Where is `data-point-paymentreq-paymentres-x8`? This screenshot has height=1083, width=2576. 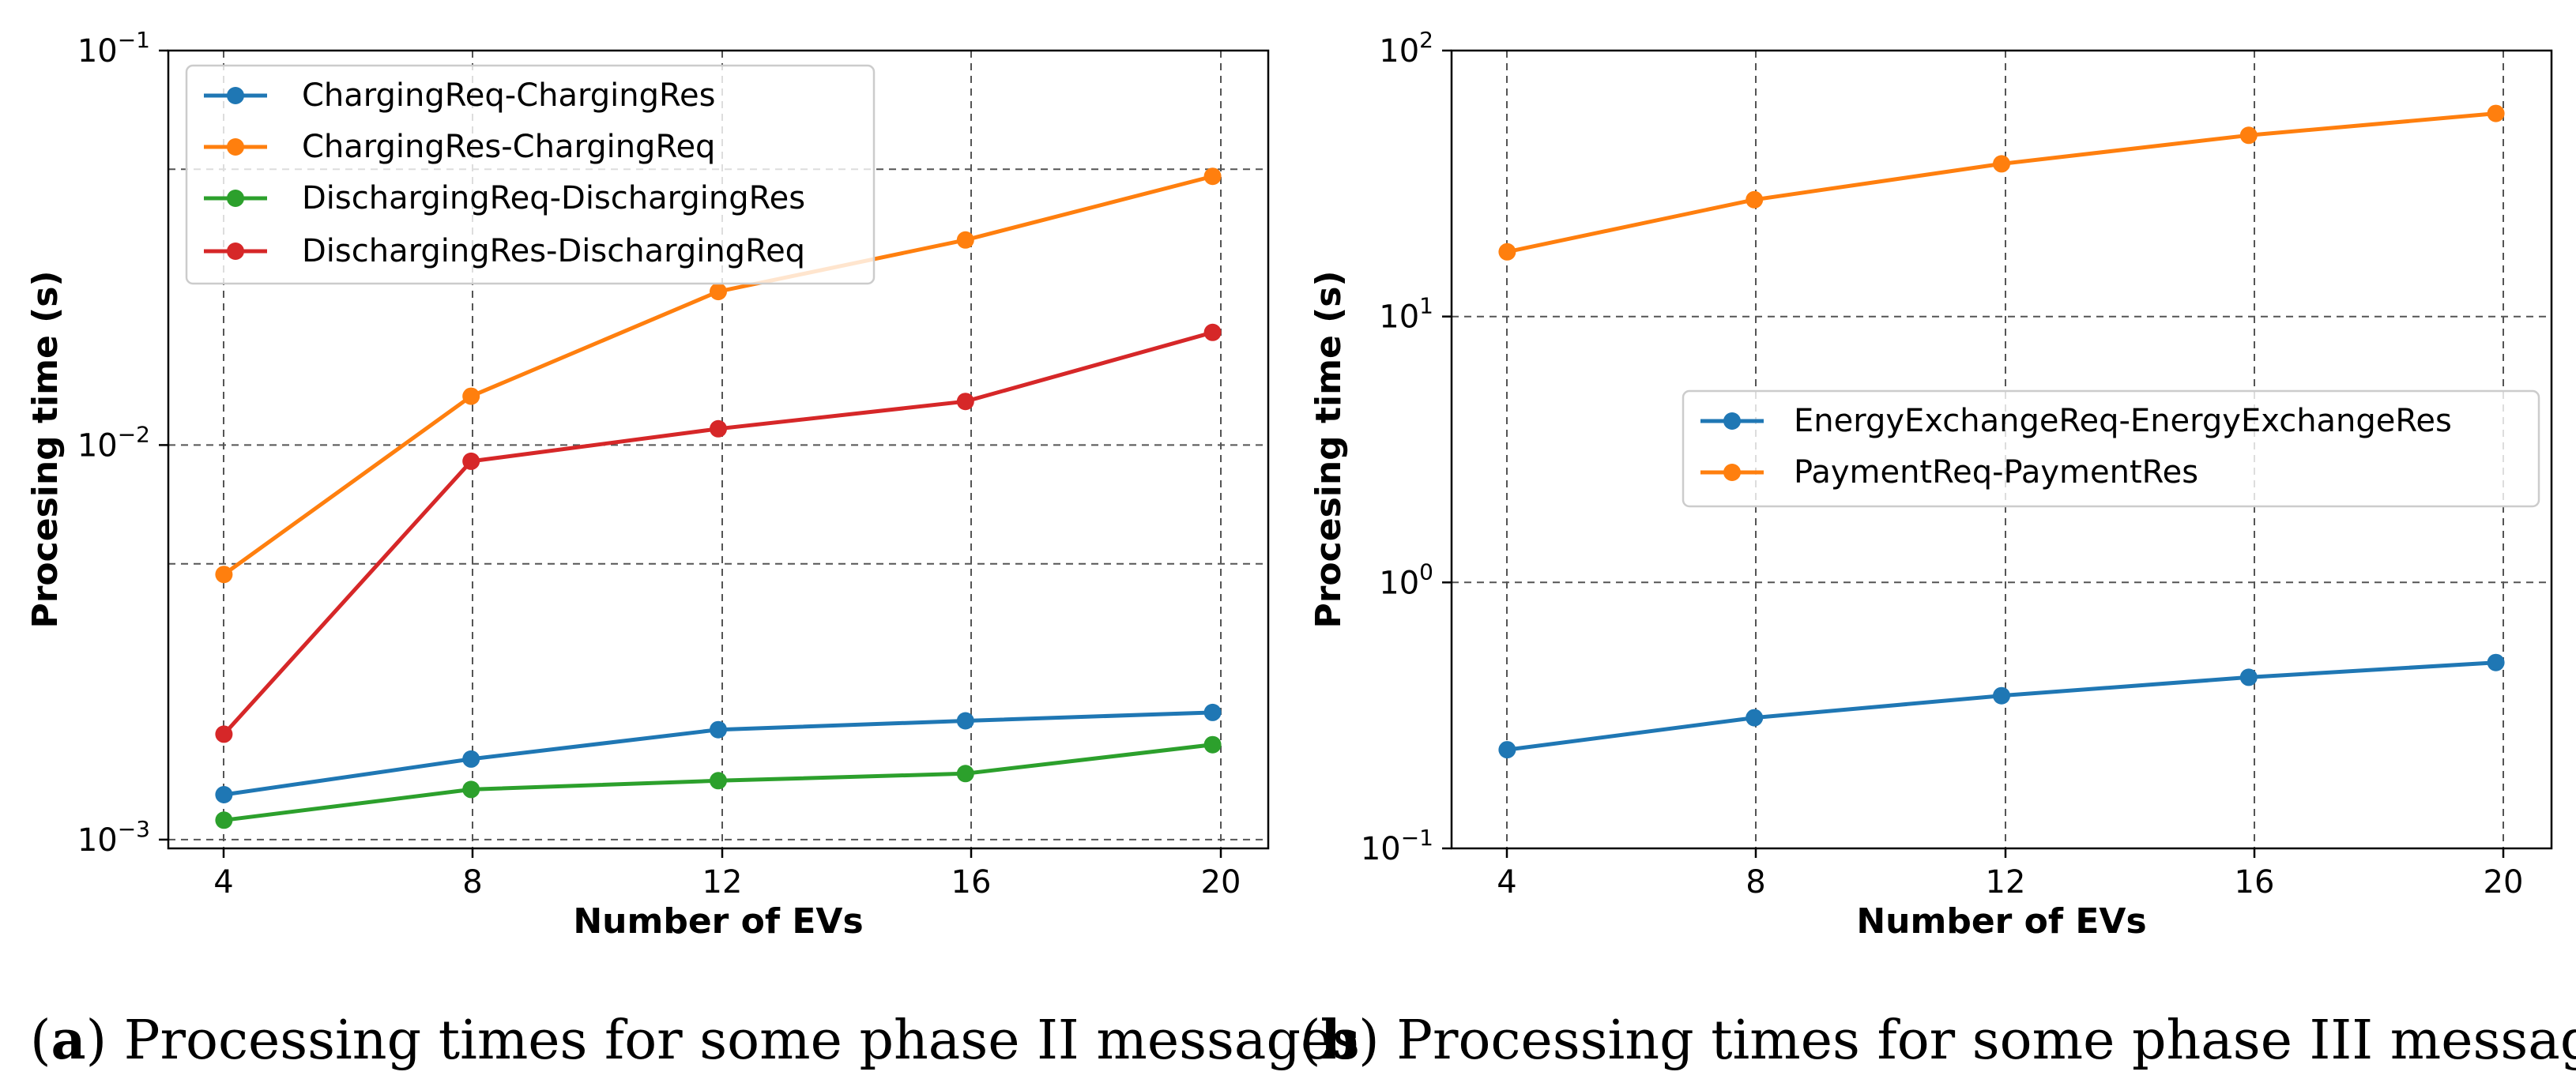
data-point-paymentreq-paymentres-x8 is located at coordinates (1755, 199).